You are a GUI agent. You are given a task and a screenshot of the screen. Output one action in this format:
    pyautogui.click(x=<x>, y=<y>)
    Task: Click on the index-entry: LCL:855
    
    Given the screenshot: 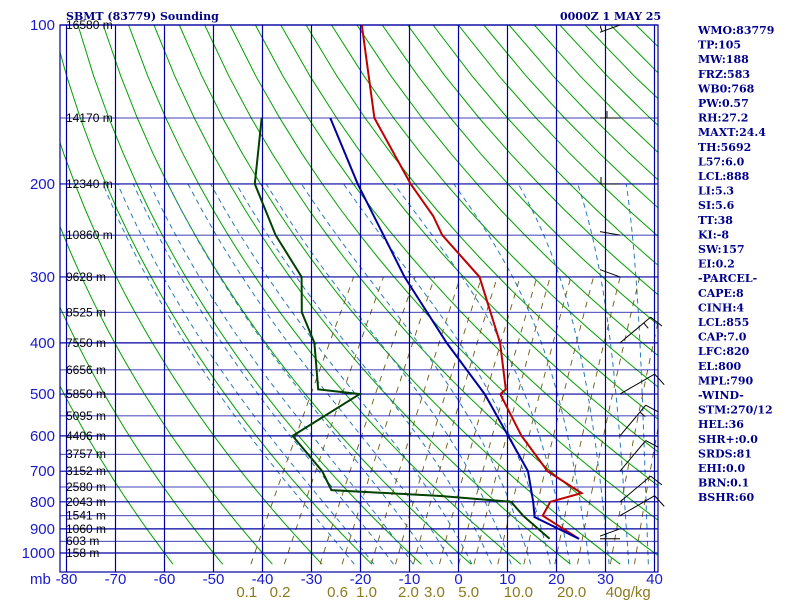 What is the action you would take?
    pyautogui.click(x=723, y=322)
    